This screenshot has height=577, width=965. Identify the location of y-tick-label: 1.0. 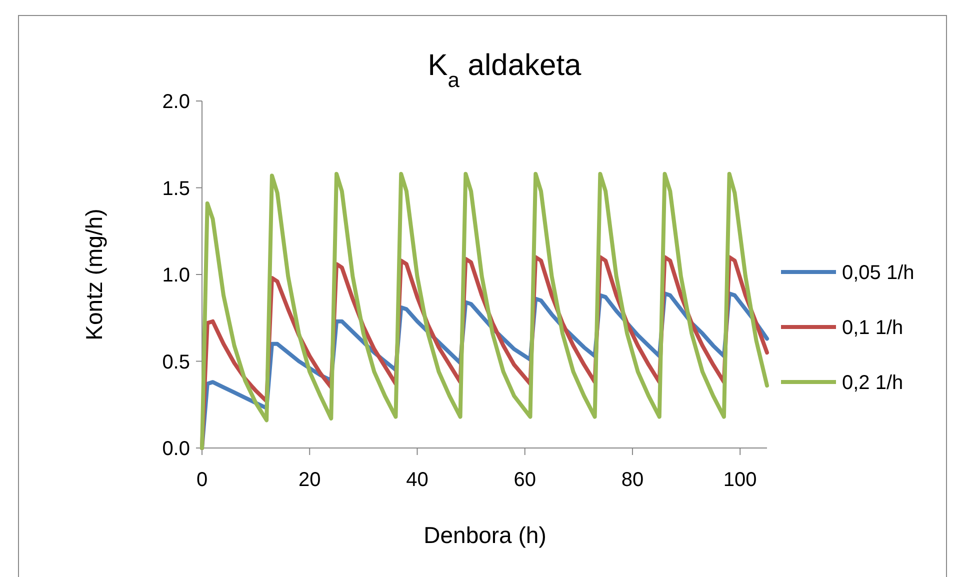
(176, 275).